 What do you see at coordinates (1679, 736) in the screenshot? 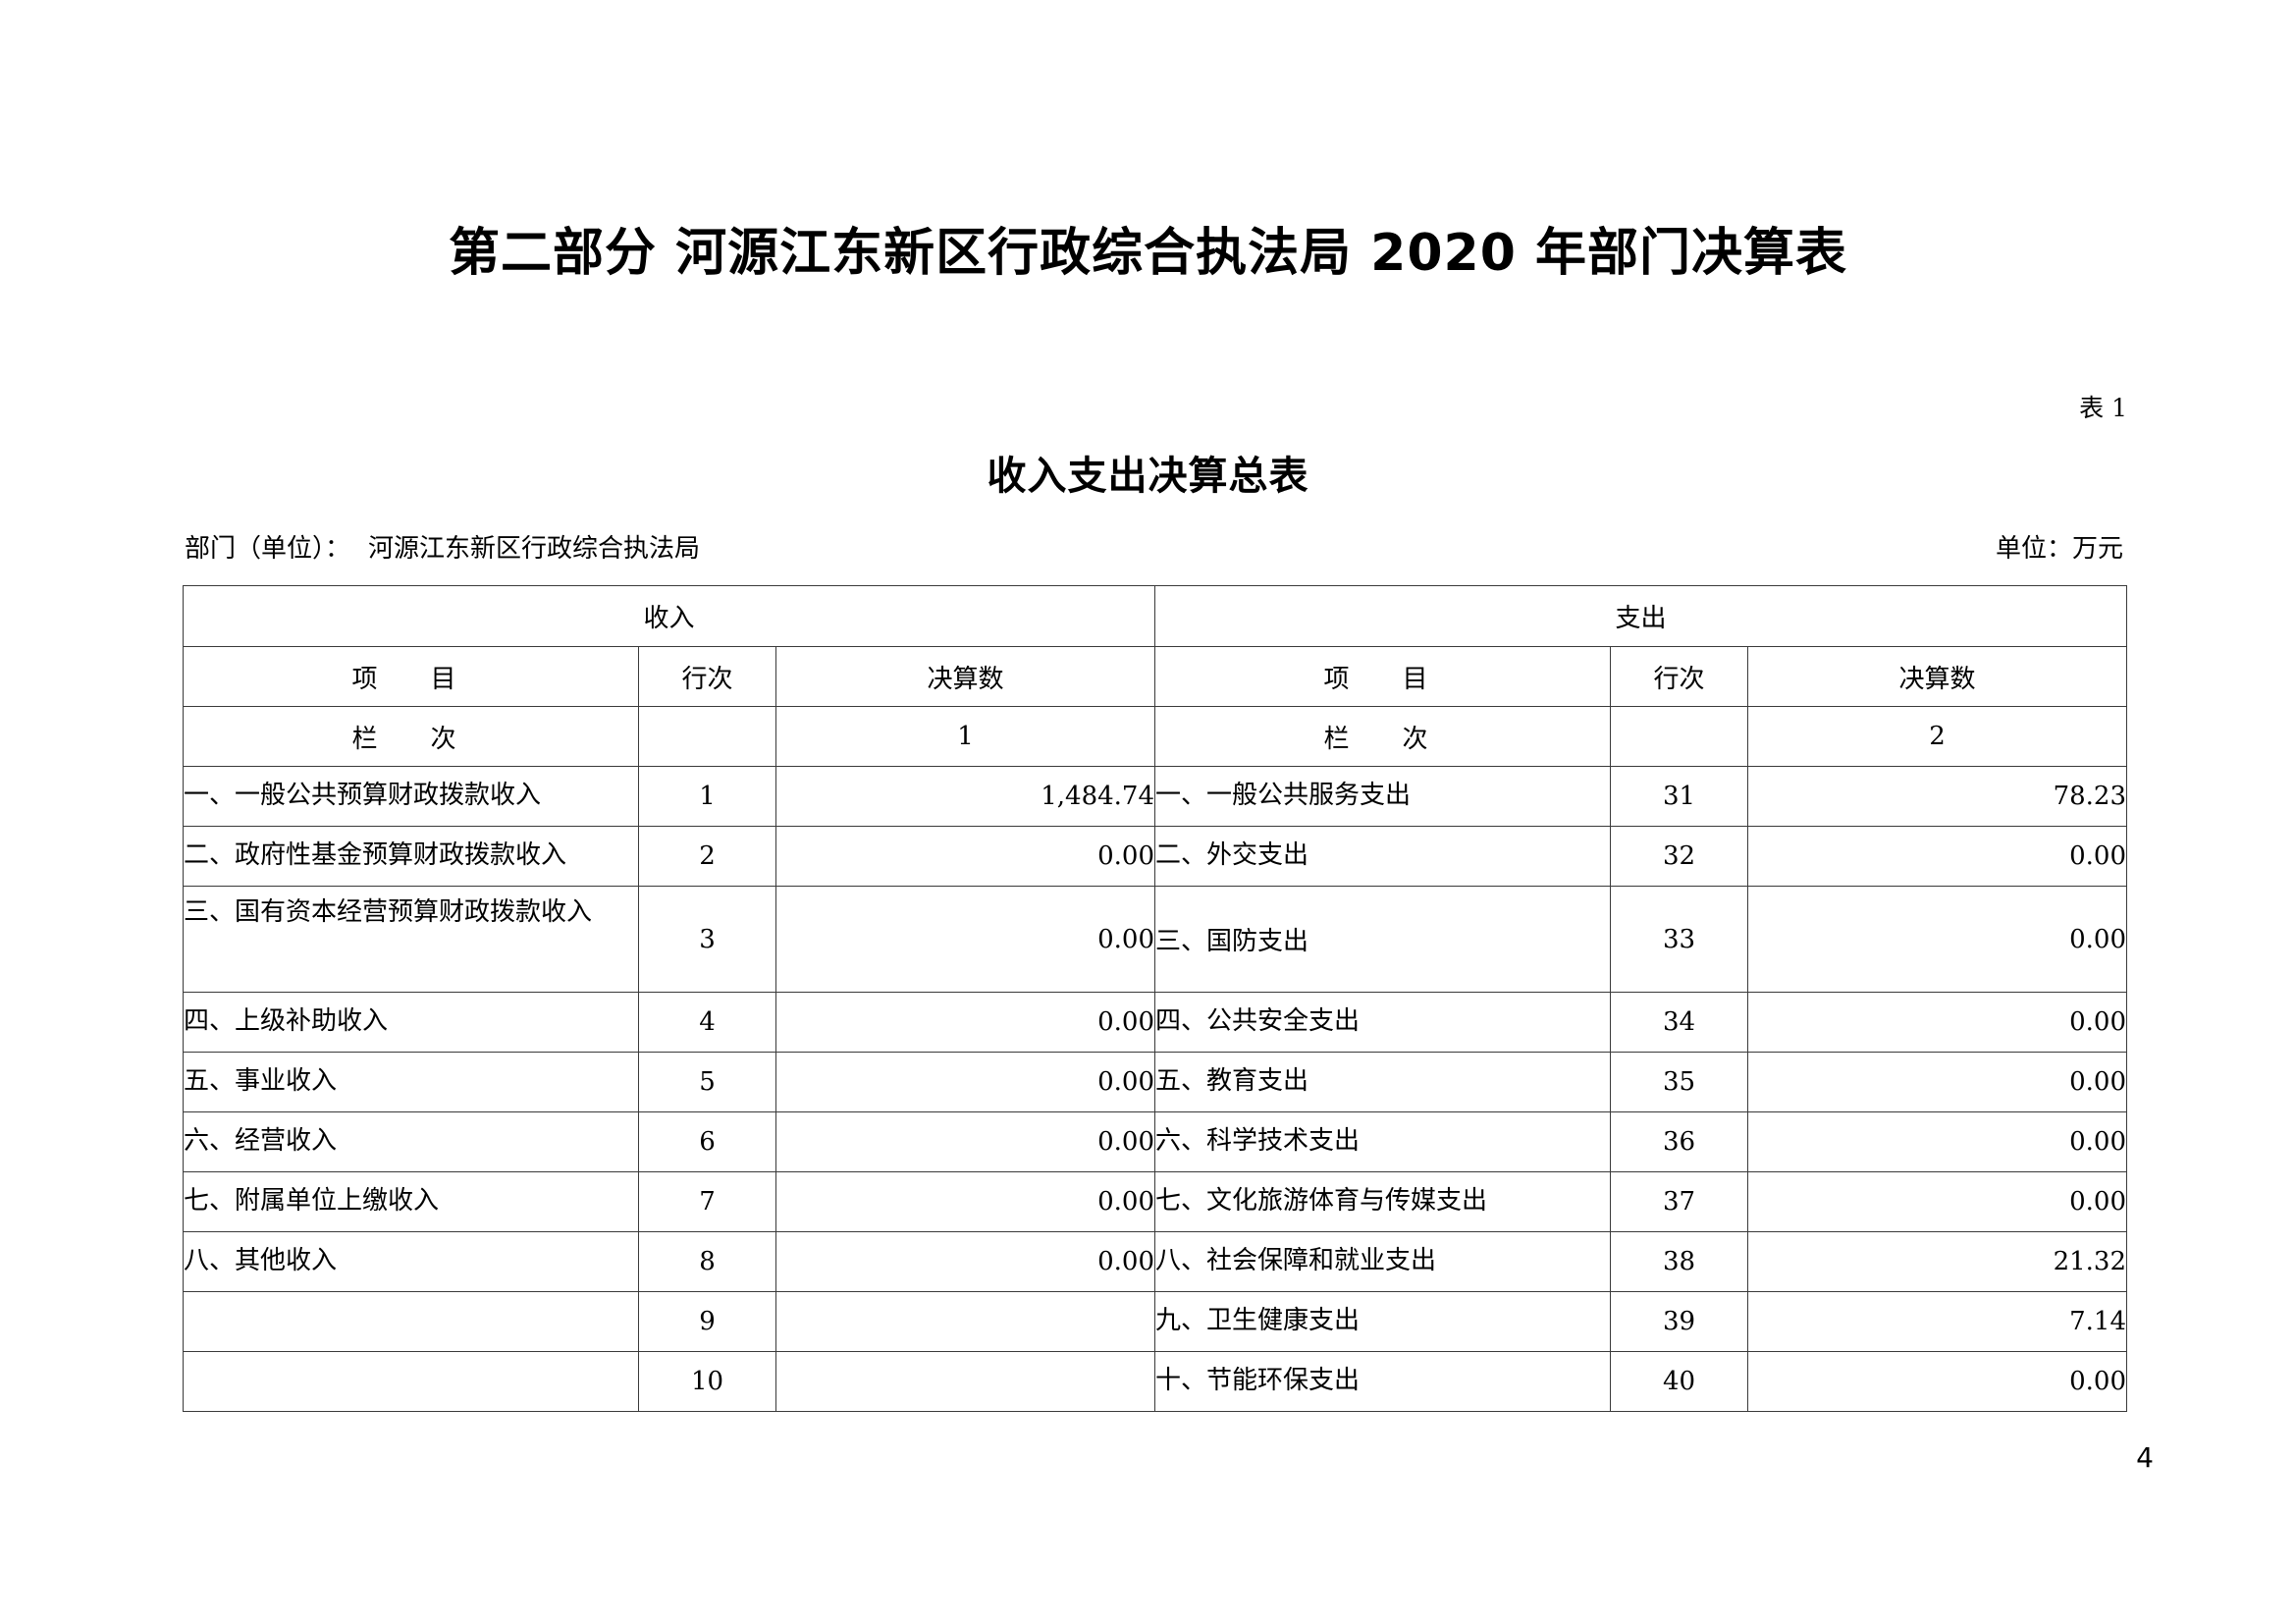
I see `expenditure-column-no-blank` at bounding box center [1679, 736].